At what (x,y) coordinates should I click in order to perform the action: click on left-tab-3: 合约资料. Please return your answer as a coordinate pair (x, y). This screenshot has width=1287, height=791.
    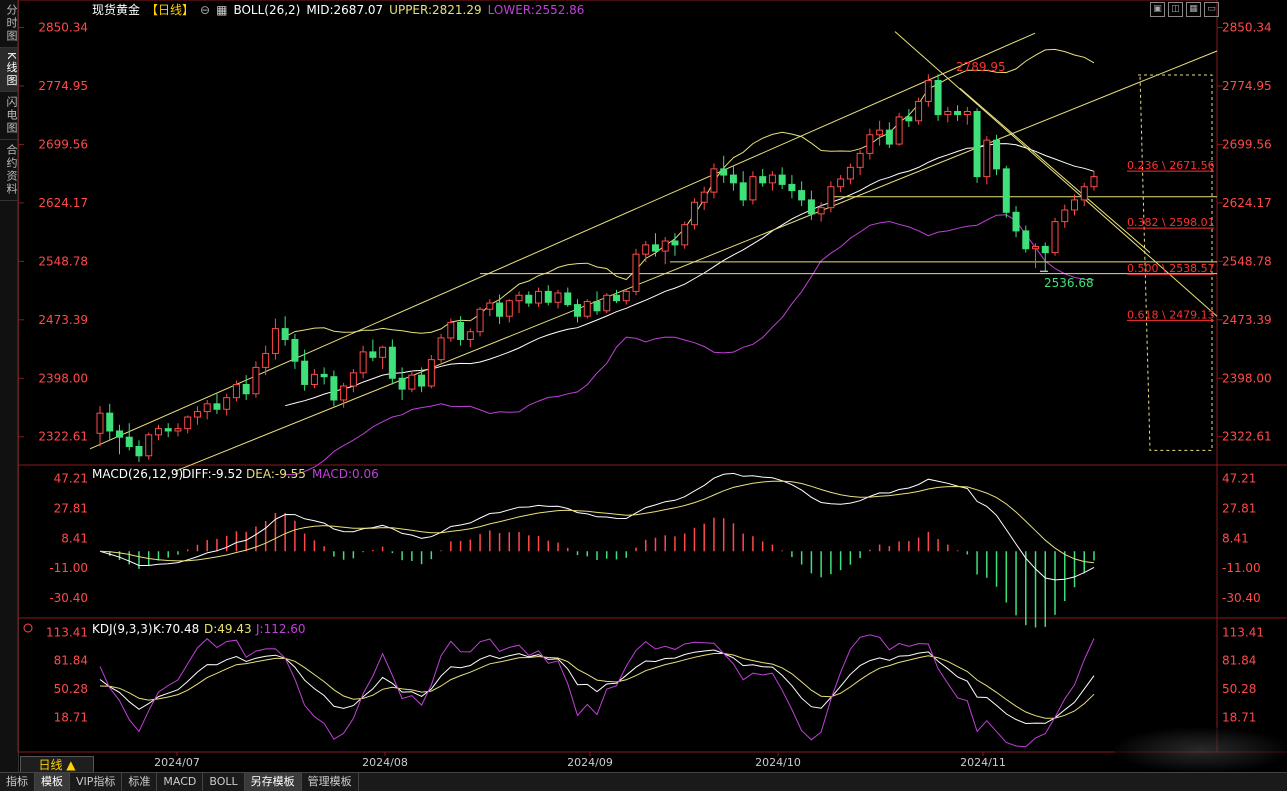
    Looking at the image, I should click on (9, 171).